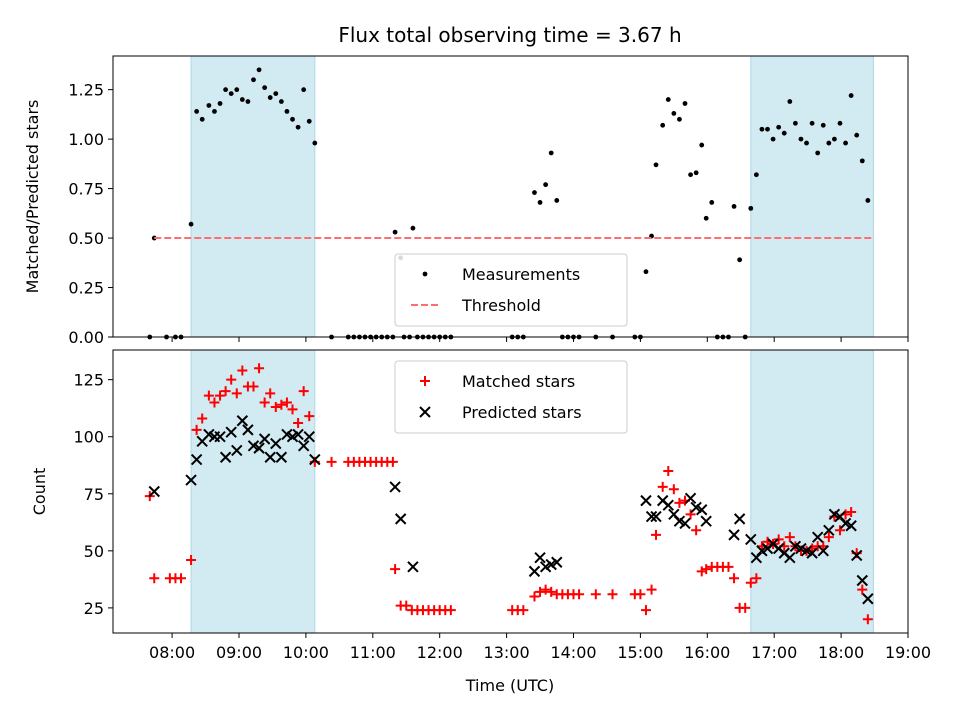 This screenshot has width=960, height=720. What do you see at coordinates (573, 652) in the screenshot?
I see `x-tick-label: 14:00` at bounding box center [573, 652].